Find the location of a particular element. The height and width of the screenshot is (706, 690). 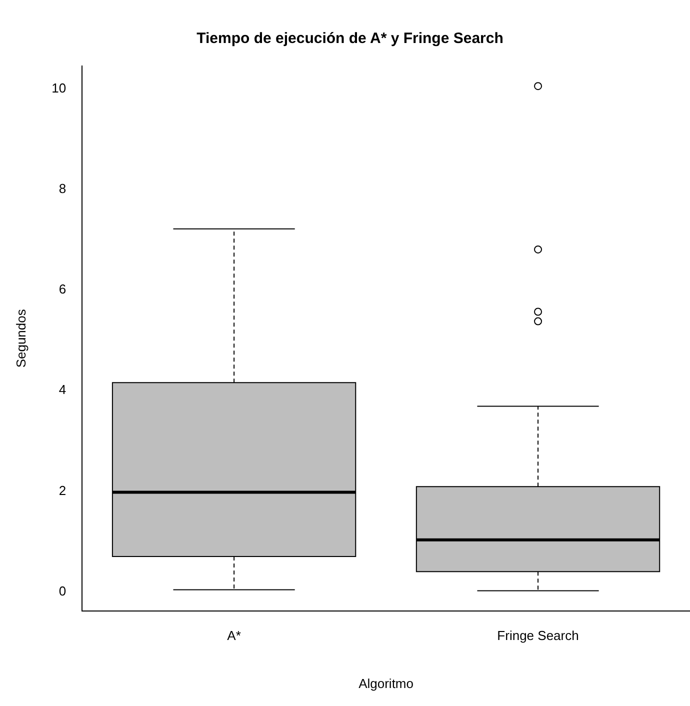

x-tick-label: Fringe Search is located at coordinates (538, 636).